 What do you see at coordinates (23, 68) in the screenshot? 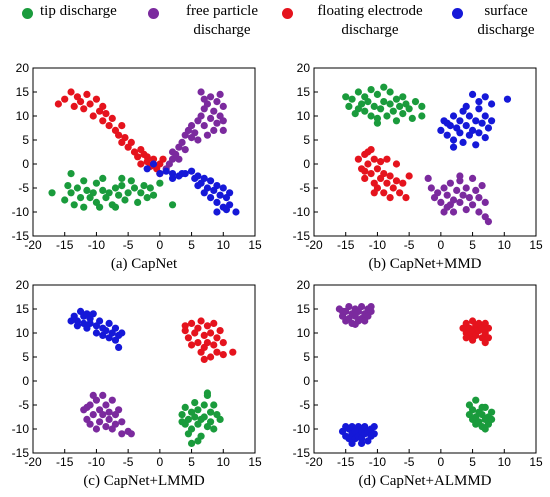
I see `y-tick-label: 20` at bounding box center [23, 68].